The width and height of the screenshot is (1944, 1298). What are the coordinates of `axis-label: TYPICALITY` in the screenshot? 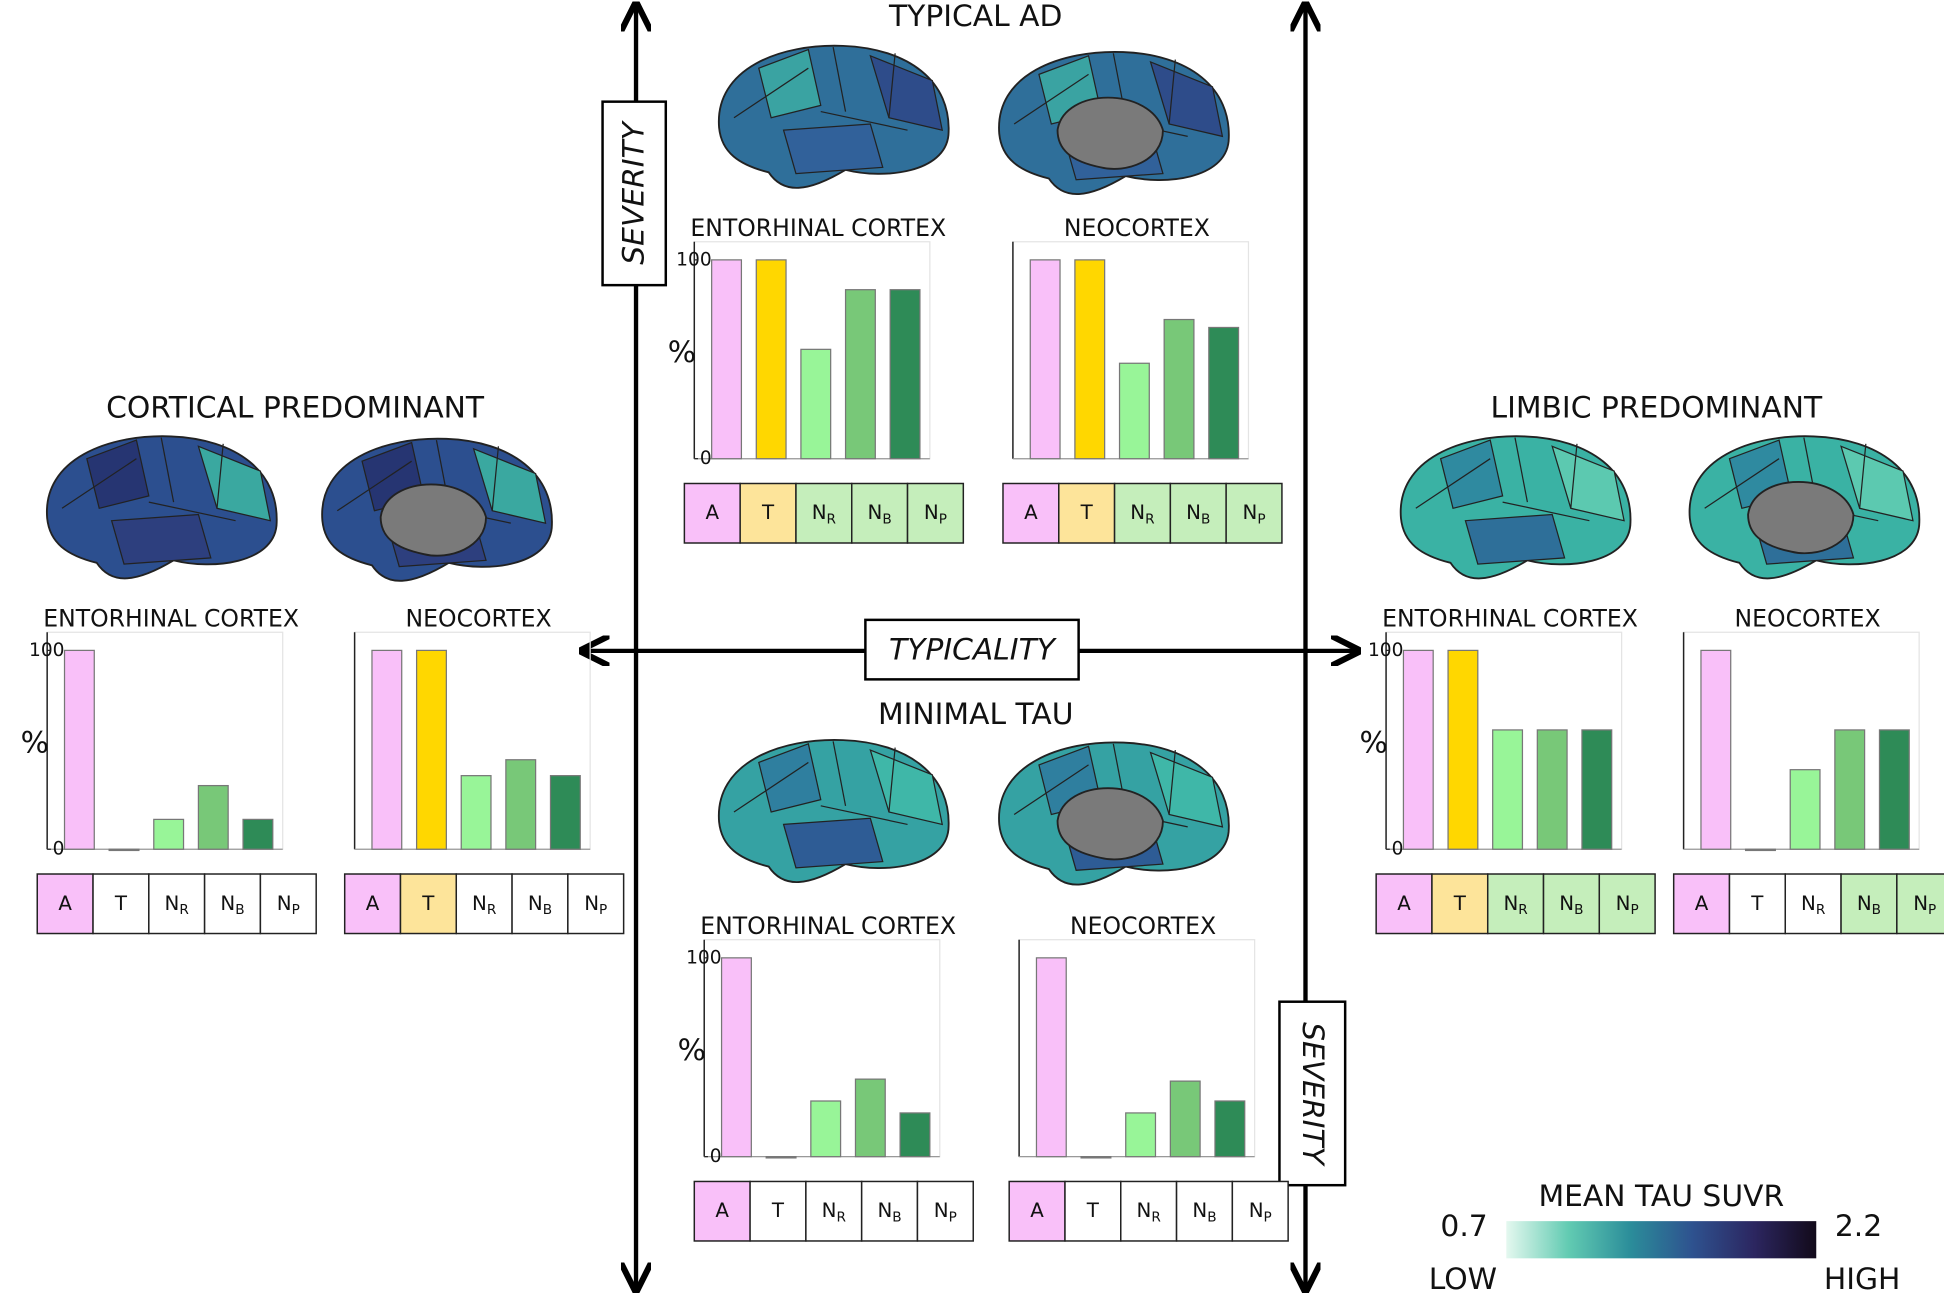 It's located at (973, 649).